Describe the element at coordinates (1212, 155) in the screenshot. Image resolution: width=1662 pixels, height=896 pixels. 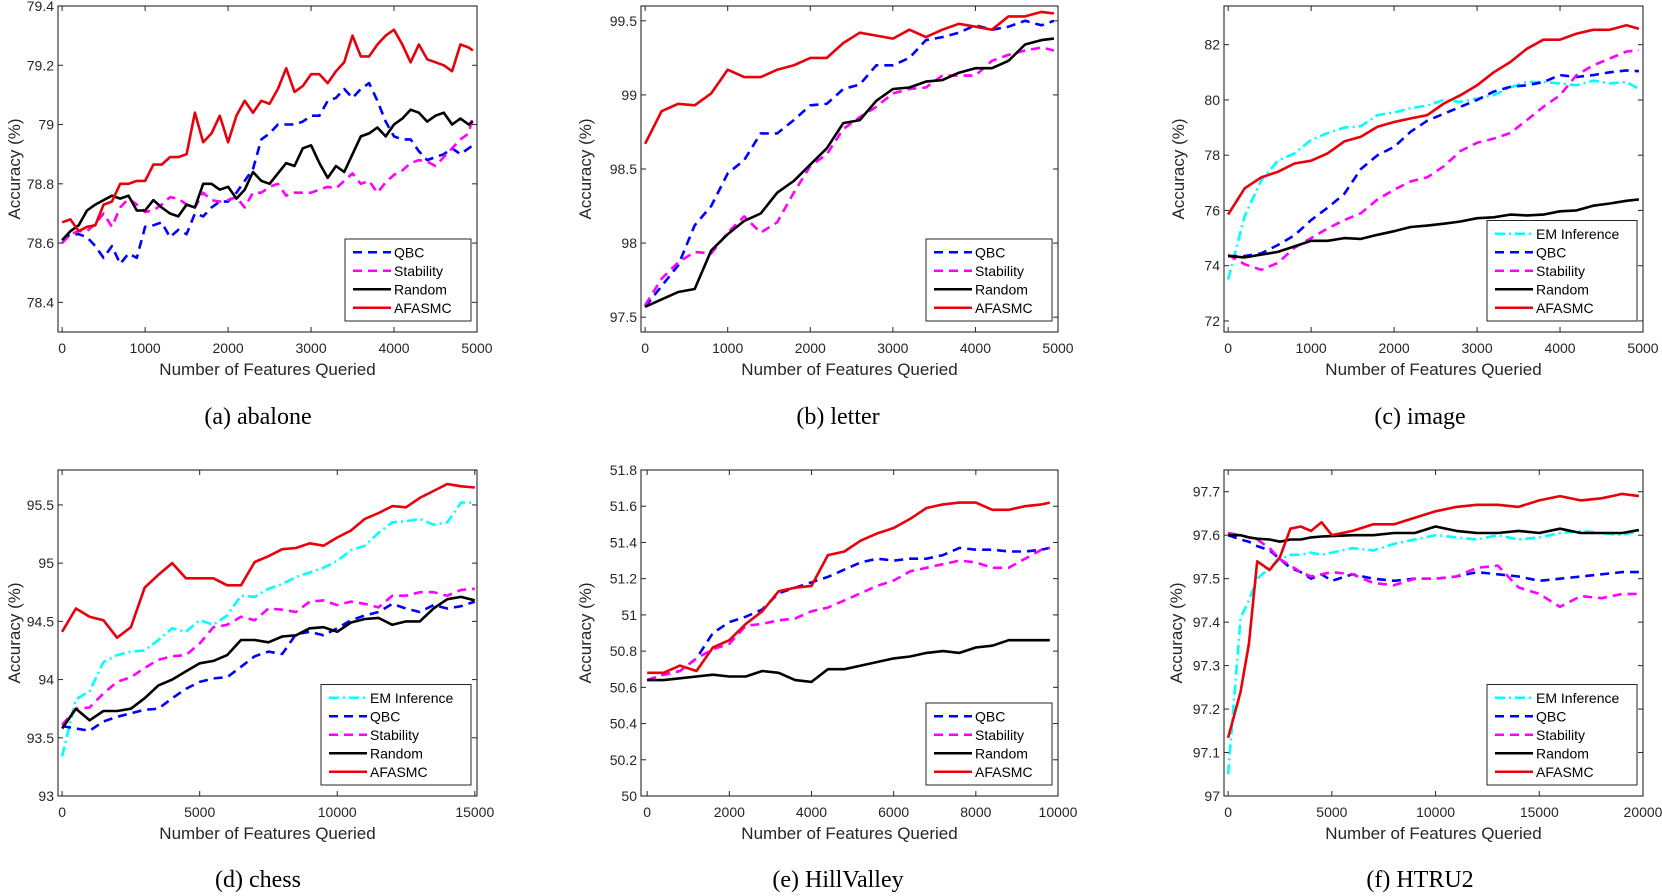
I see `y-tick-label: 78` at that location.